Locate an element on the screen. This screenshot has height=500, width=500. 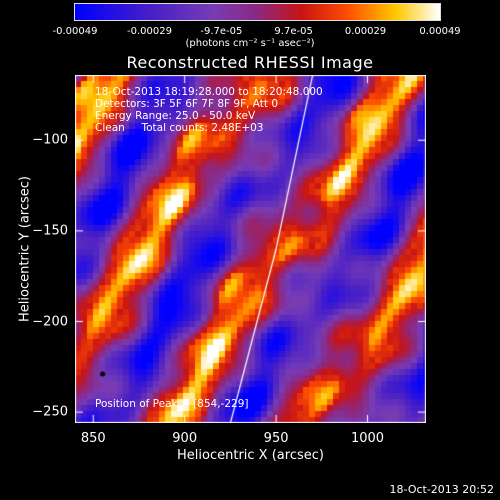
annotation-detectors: Detectors: 3F 5F 6F 7F 8F 9F, Att 0 is located at coordinates (187, 104).